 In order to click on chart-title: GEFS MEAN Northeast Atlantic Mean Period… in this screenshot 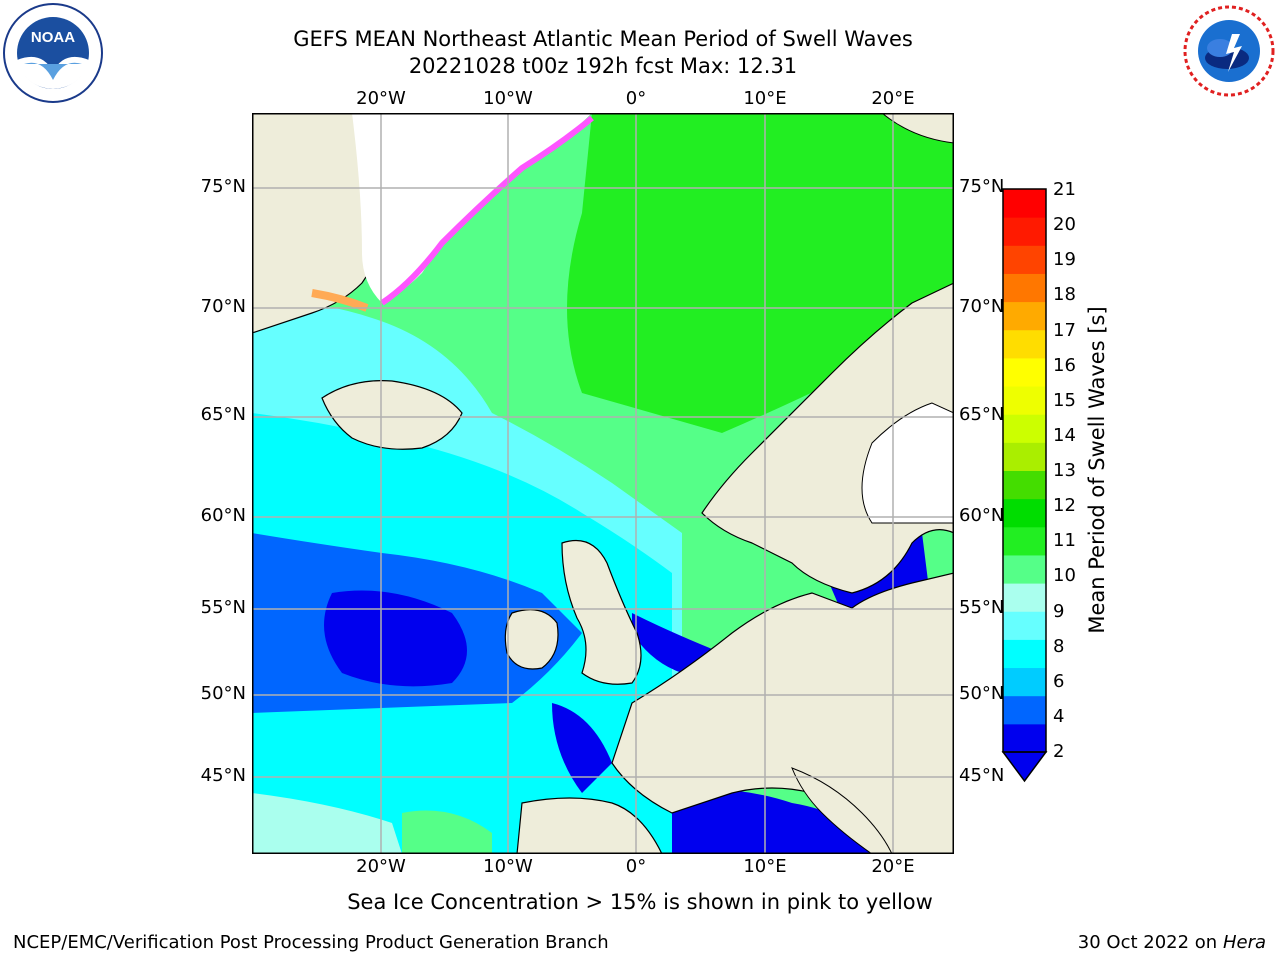, I will do `click(603, 39)`.